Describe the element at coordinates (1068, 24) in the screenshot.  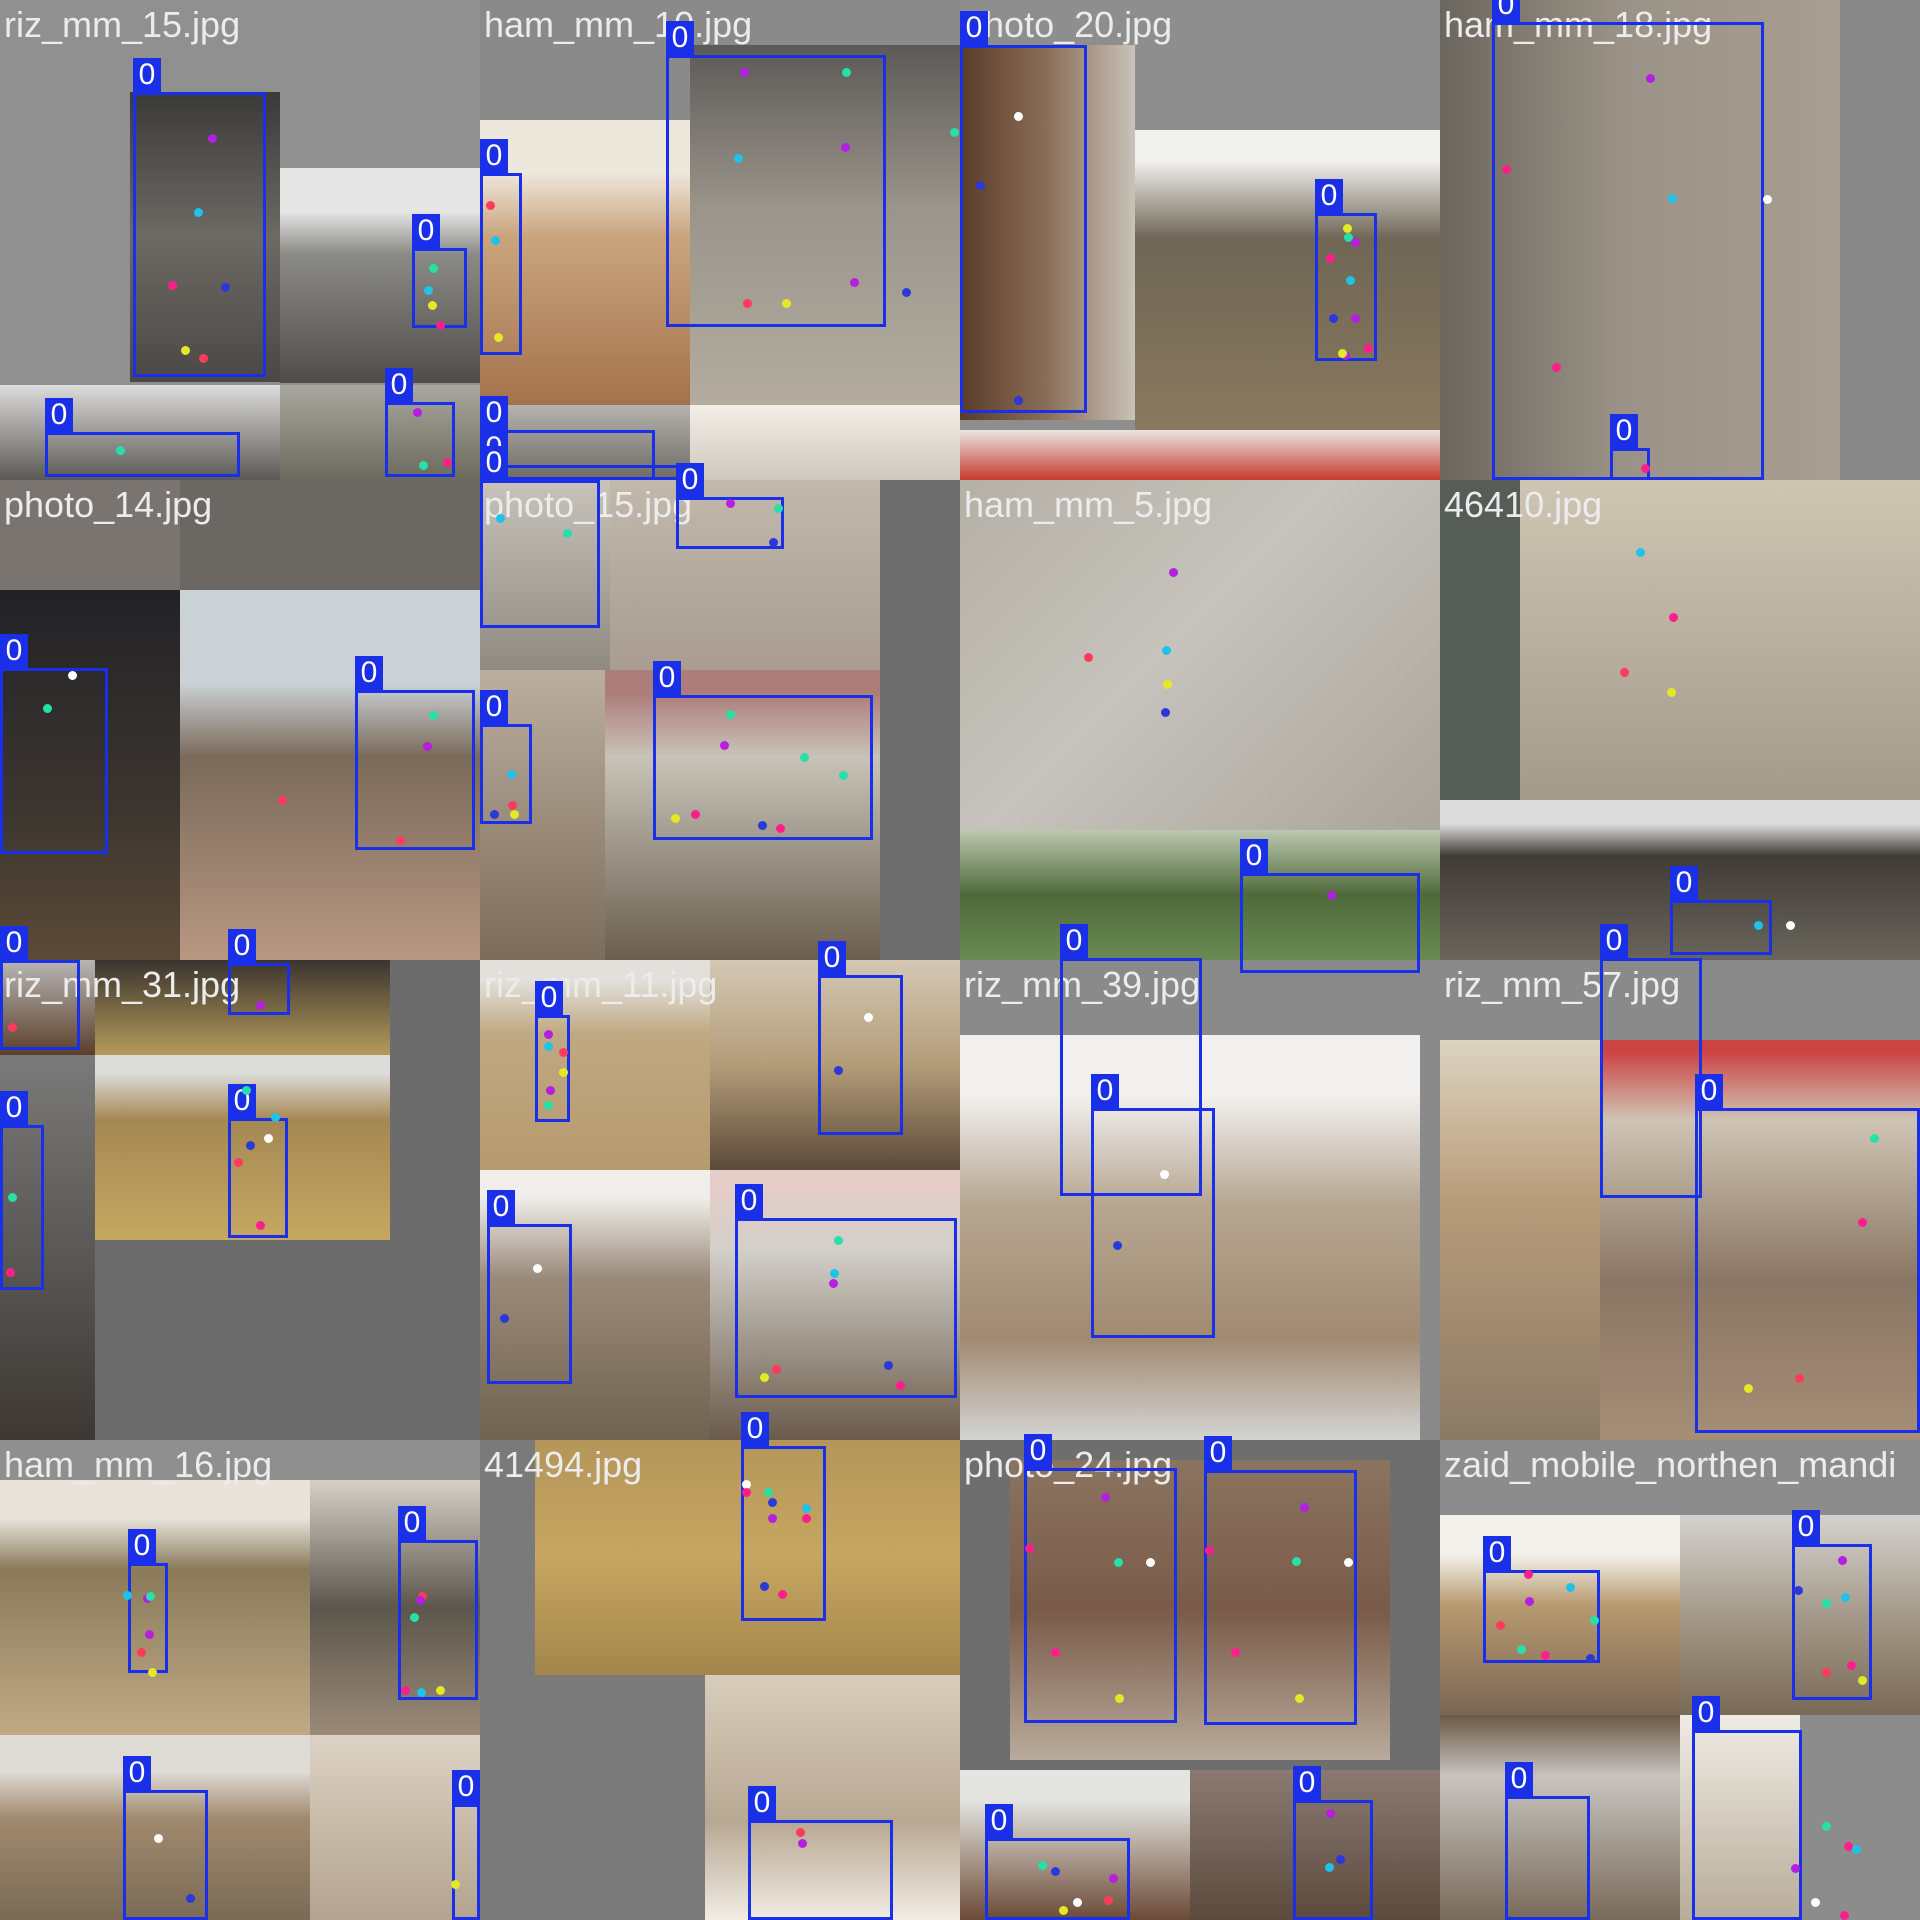
I see `tile-filename: photo_20.jpg` at that location.